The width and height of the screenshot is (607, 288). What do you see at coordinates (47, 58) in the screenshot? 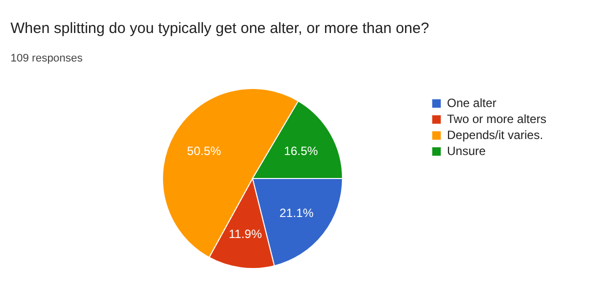
I see `text: 109 responses` at bounding box center [47, 58].